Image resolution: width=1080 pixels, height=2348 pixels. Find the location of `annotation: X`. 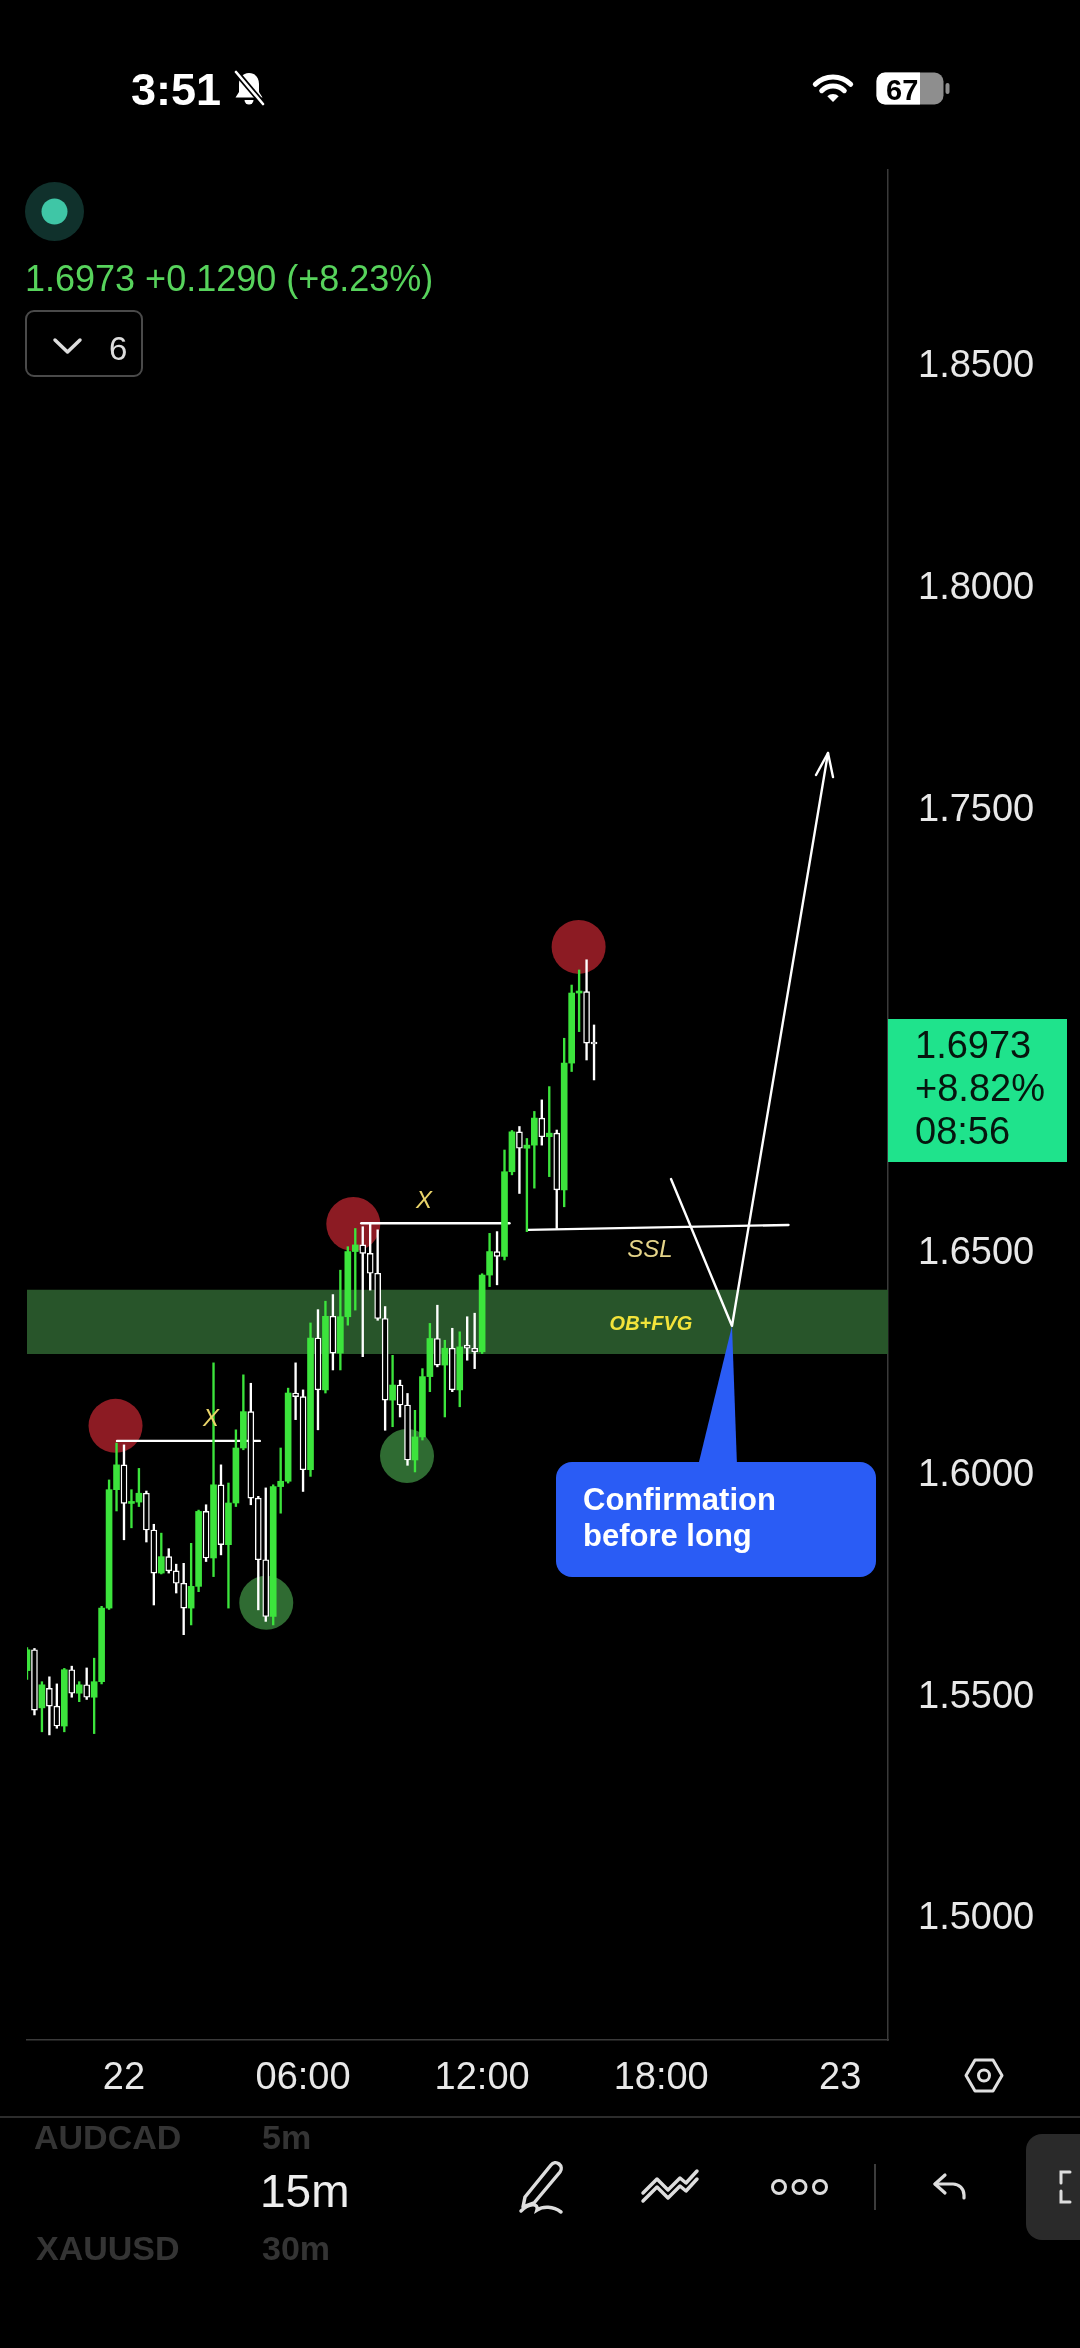

annotation: X is located at coordinates (424, 1200).